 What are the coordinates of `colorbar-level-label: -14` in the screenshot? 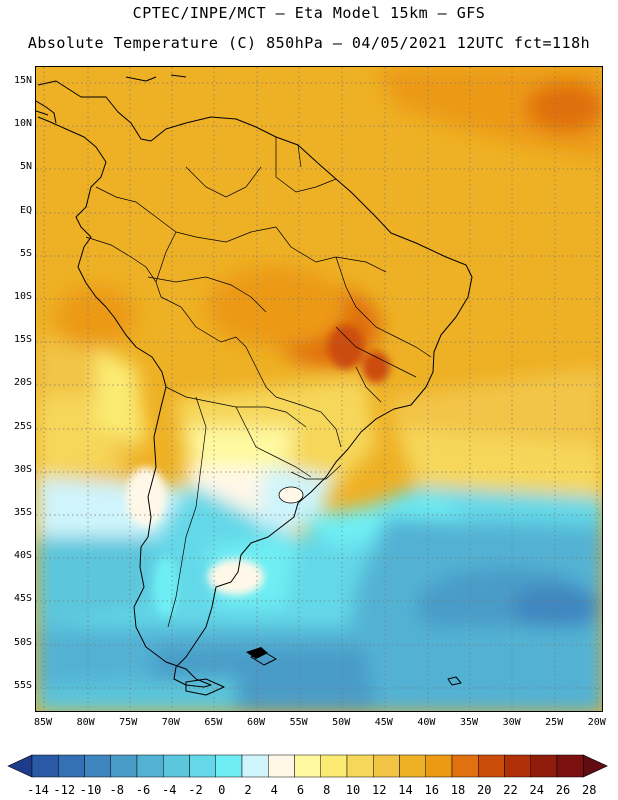 It's located at (38, 790).